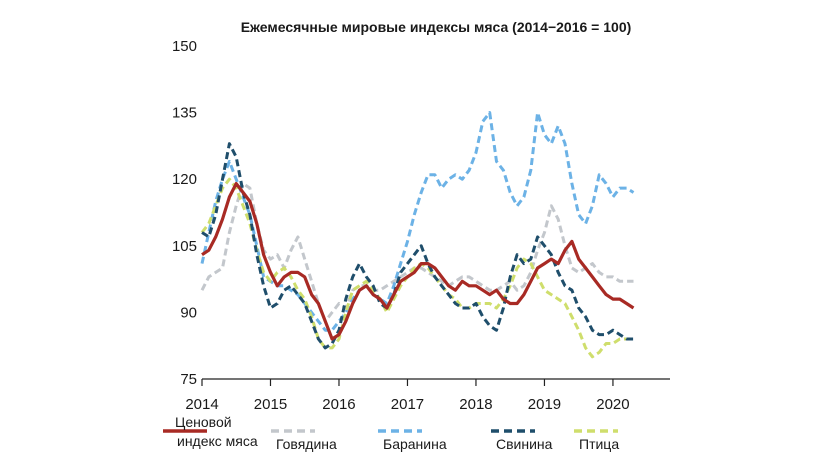 The width and height of the screenshot is (820, 466). Describe the element at coordinates (407, 404) in the screenshot. I see `x-tick-label: 2017` at that location.